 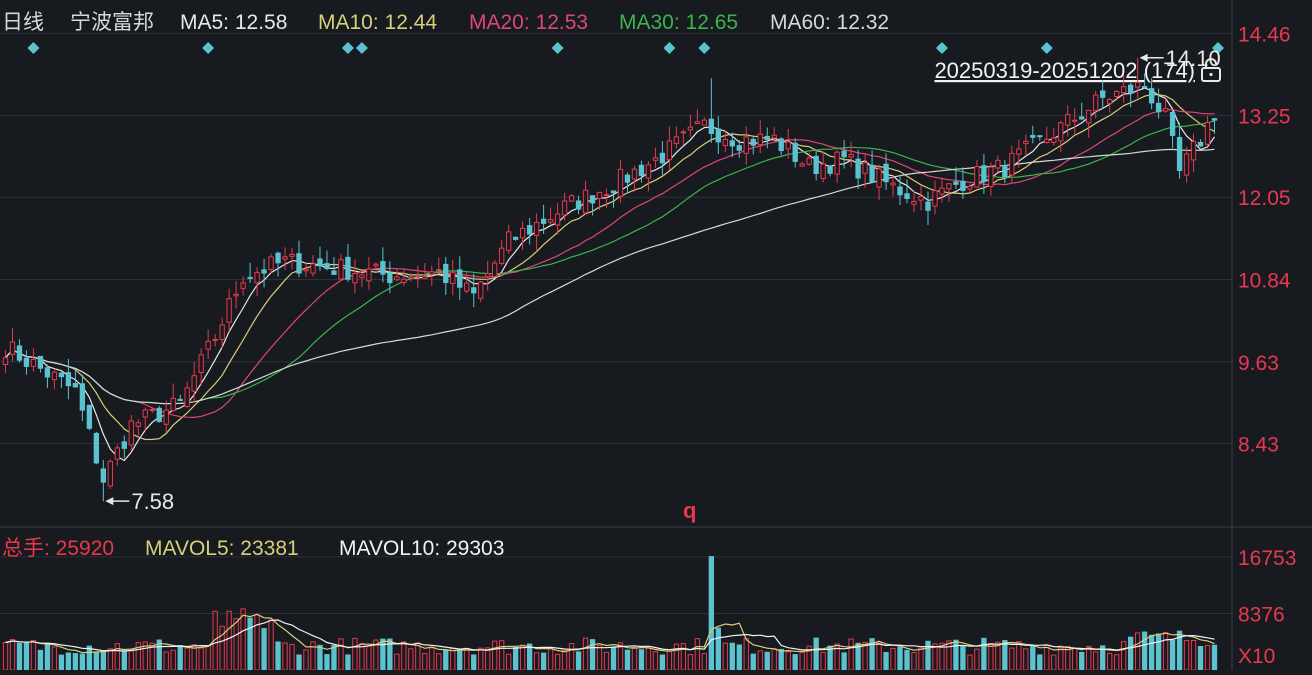 What do you see at coordinates (1267, 587) in the screenshot?
I see `volume-axis: 16753 8376` at bounding box center [1267, 587].